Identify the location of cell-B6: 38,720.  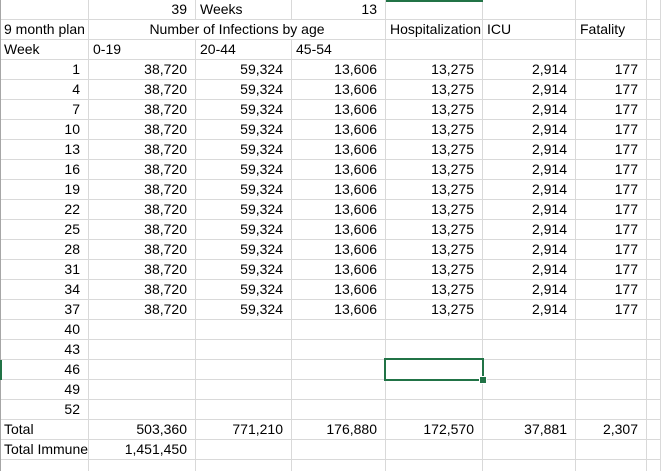
(142, 110).